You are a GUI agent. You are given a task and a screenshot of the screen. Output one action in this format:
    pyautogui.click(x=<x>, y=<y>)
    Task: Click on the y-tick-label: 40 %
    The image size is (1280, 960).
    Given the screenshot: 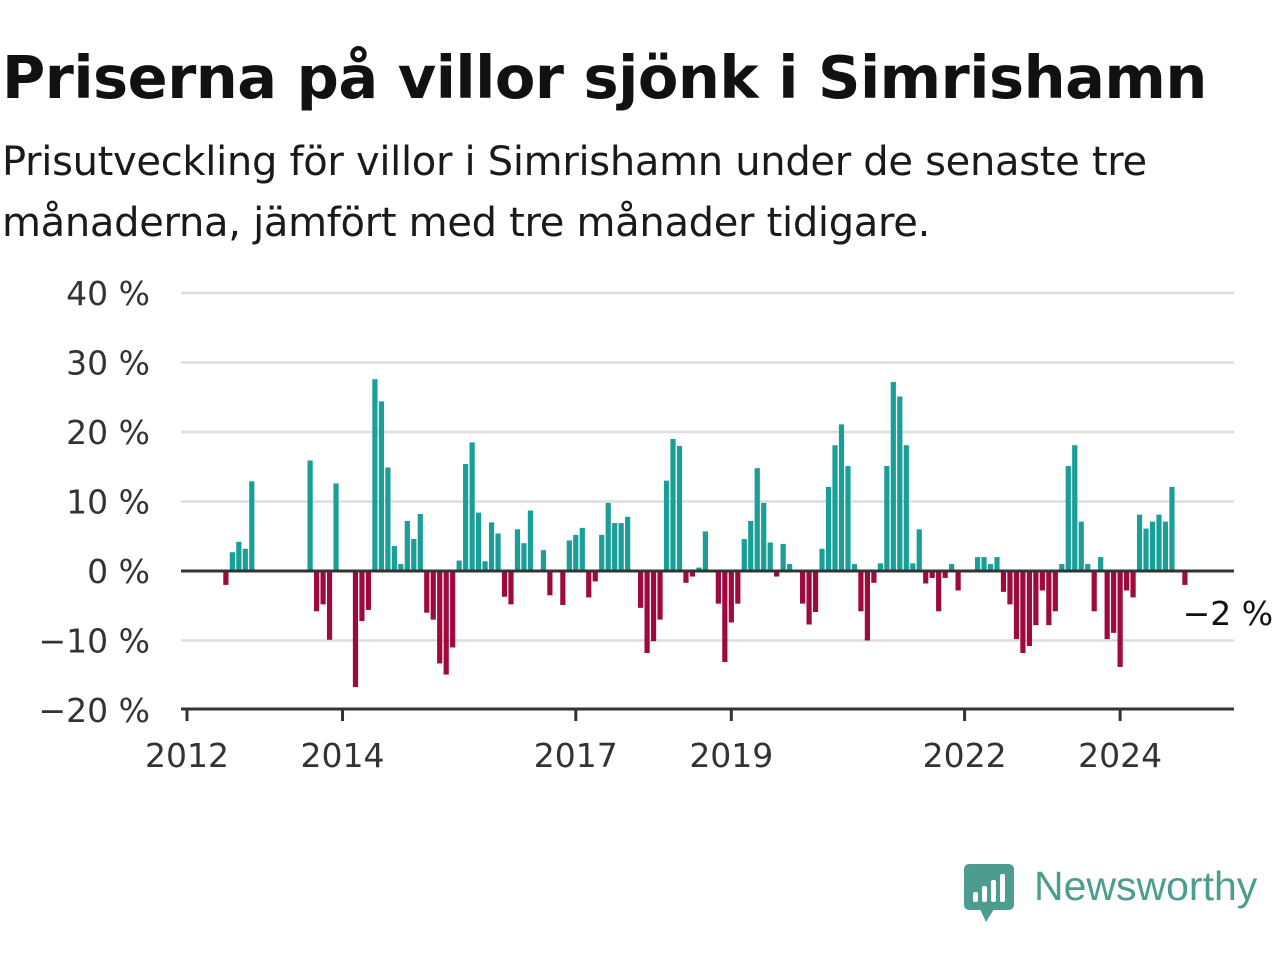 What is the action you would take?
    pyautogui.click(x=108, y=293)
    